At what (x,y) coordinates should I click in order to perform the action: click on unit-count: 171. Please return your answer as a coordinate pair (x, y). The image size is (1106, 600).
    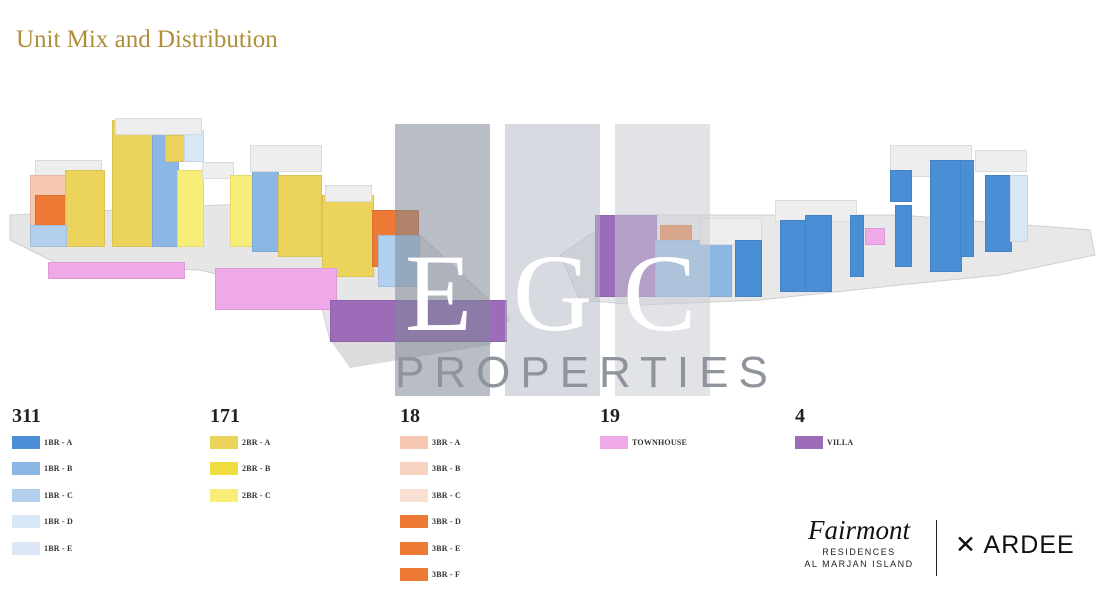
    Looking at the image, I should click on (225, 416).